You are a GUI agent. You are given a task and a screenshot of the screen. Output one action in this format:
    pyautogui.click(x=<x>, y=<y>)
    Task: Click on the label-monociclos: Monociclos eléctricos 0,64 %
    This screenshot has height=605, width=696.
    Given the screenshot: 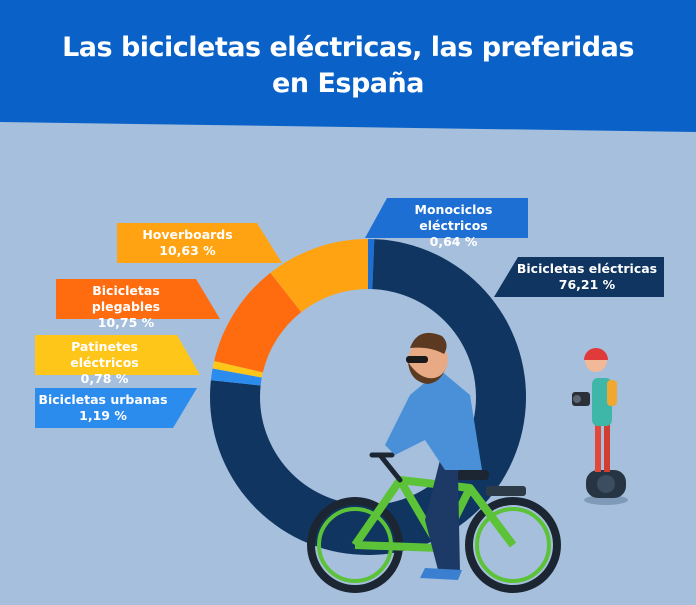 What is the action you would take?
    pyautogui.click(x=446, y=223)
    